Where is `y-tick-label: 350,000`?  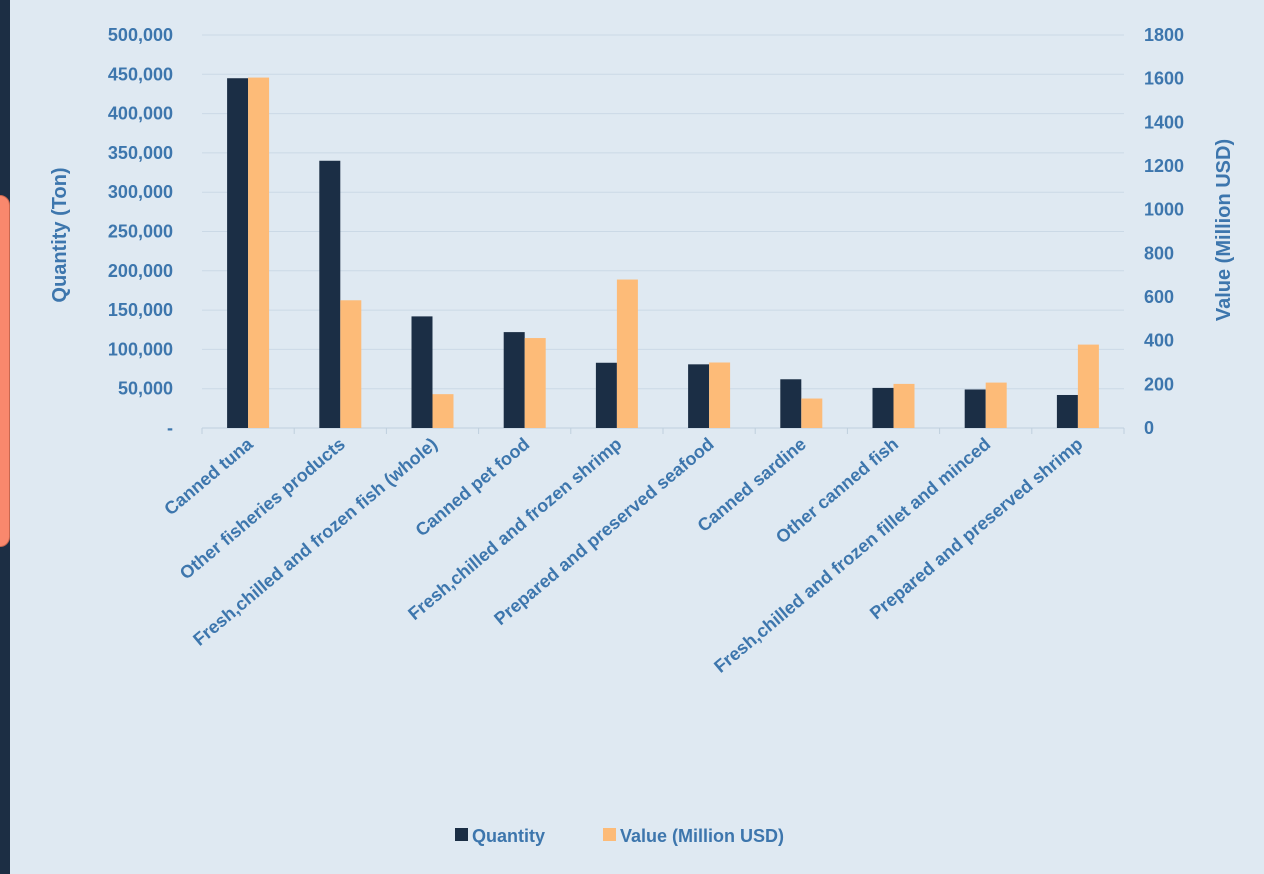 y-tick-label: 350,000 is located at coordinates (140, 153).